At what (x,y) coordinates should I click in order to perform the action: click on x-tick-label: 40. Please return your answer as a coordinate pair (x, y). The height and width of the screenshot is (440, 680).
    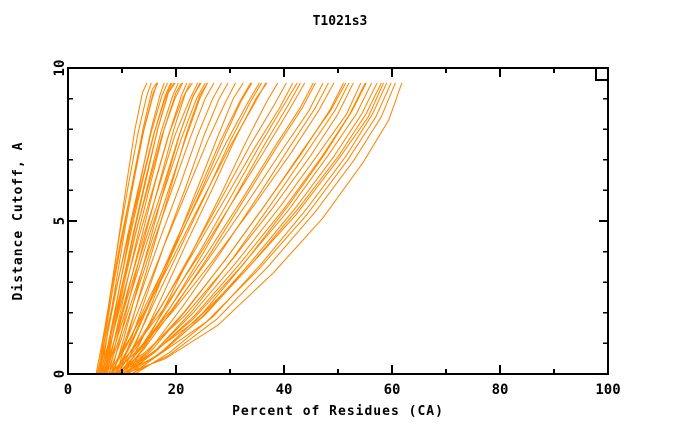
    Looking at the image, I should click on (284, 390).